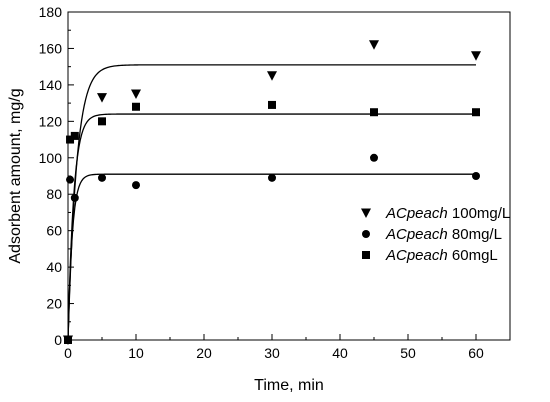 Image resolution: width=550 pixels, height=402 pixels. Describe the element at coordinates (204, 353) in the screenshot. I see `x-tick-label: 20` at that location.